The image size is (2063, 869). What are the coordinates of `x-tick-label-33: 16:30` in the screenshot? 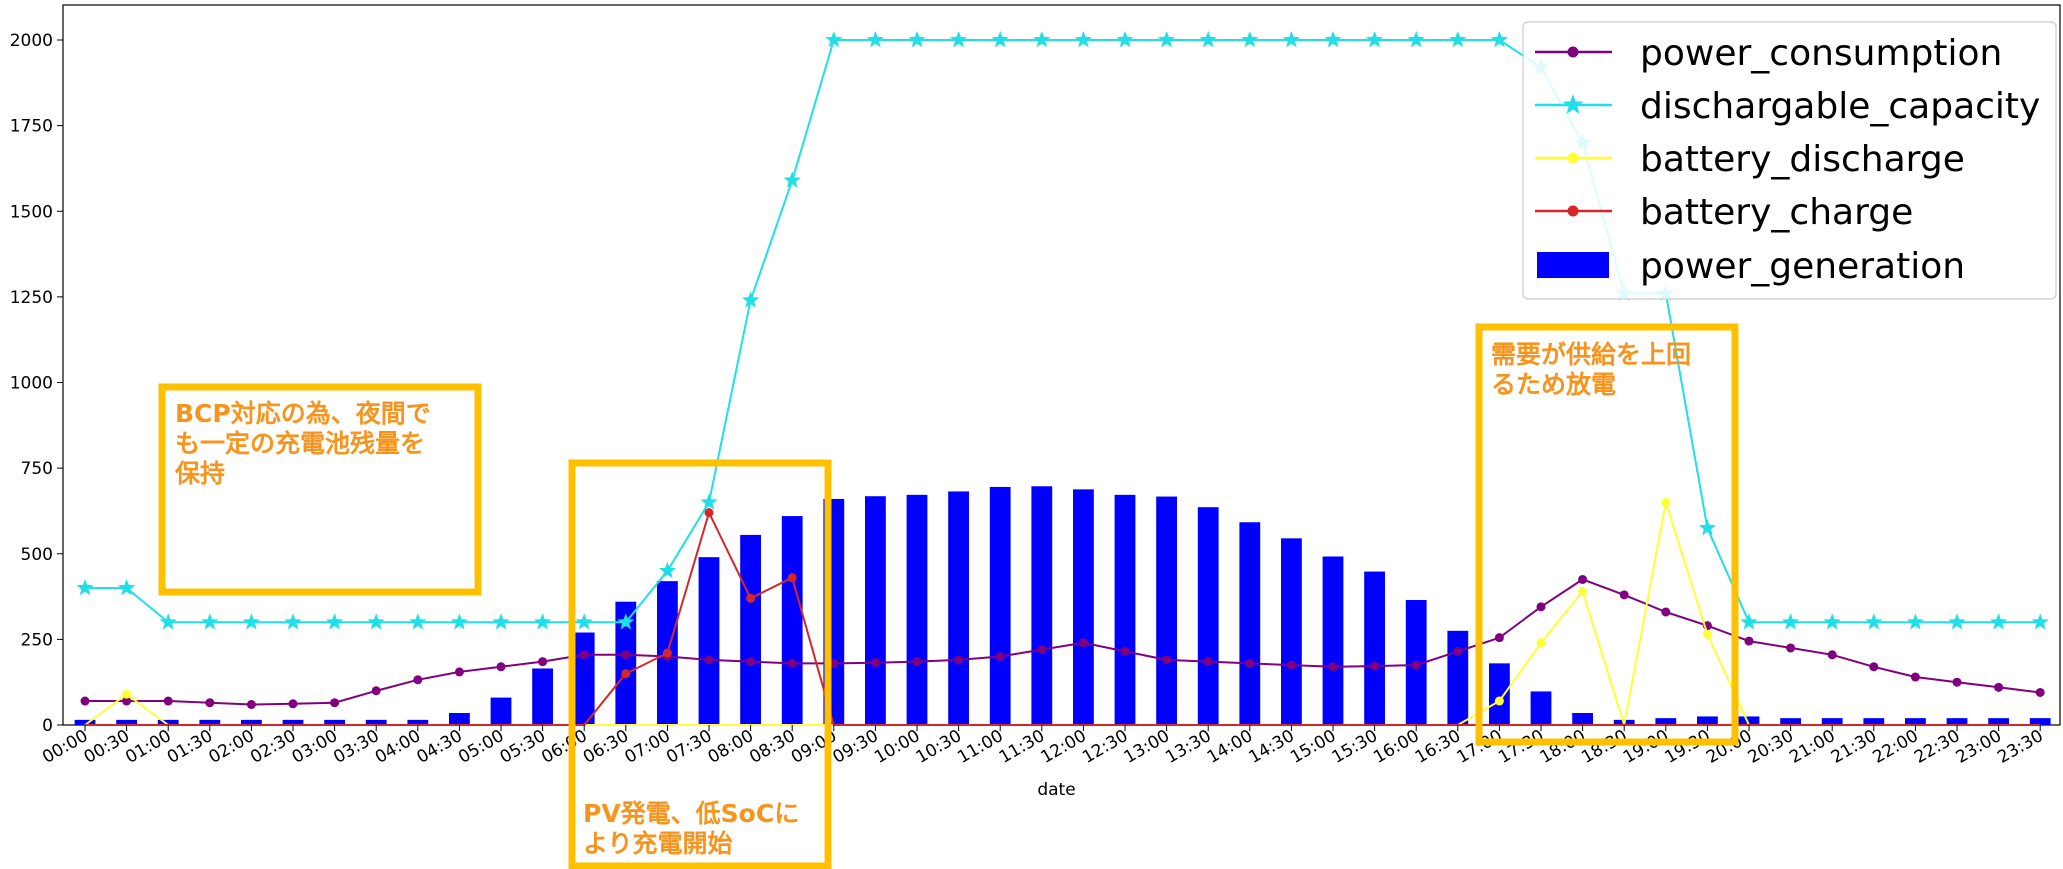 It's located at (1438, 747).